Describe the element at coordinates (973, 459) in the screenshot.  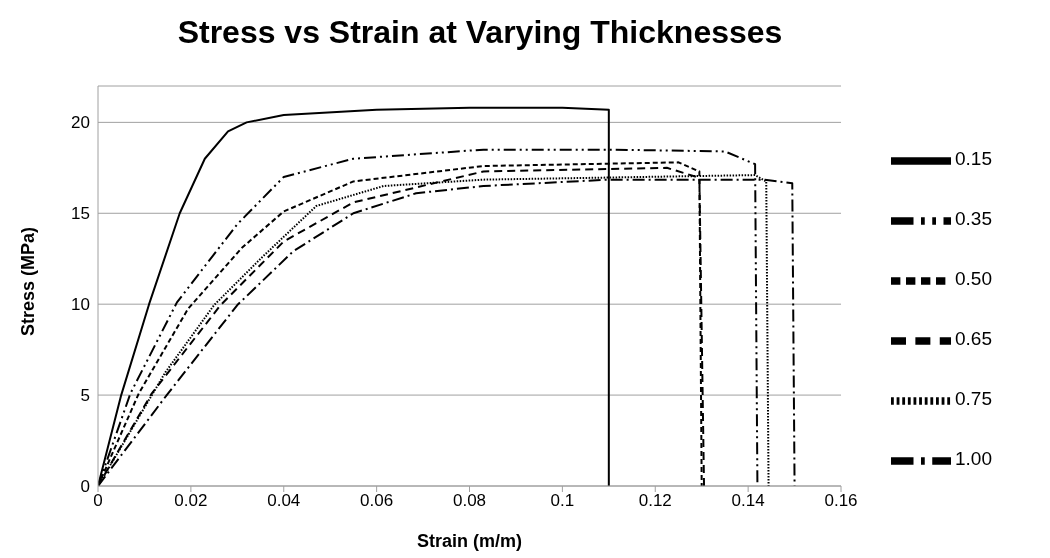
I see `legend-label: 1.00` at that location.